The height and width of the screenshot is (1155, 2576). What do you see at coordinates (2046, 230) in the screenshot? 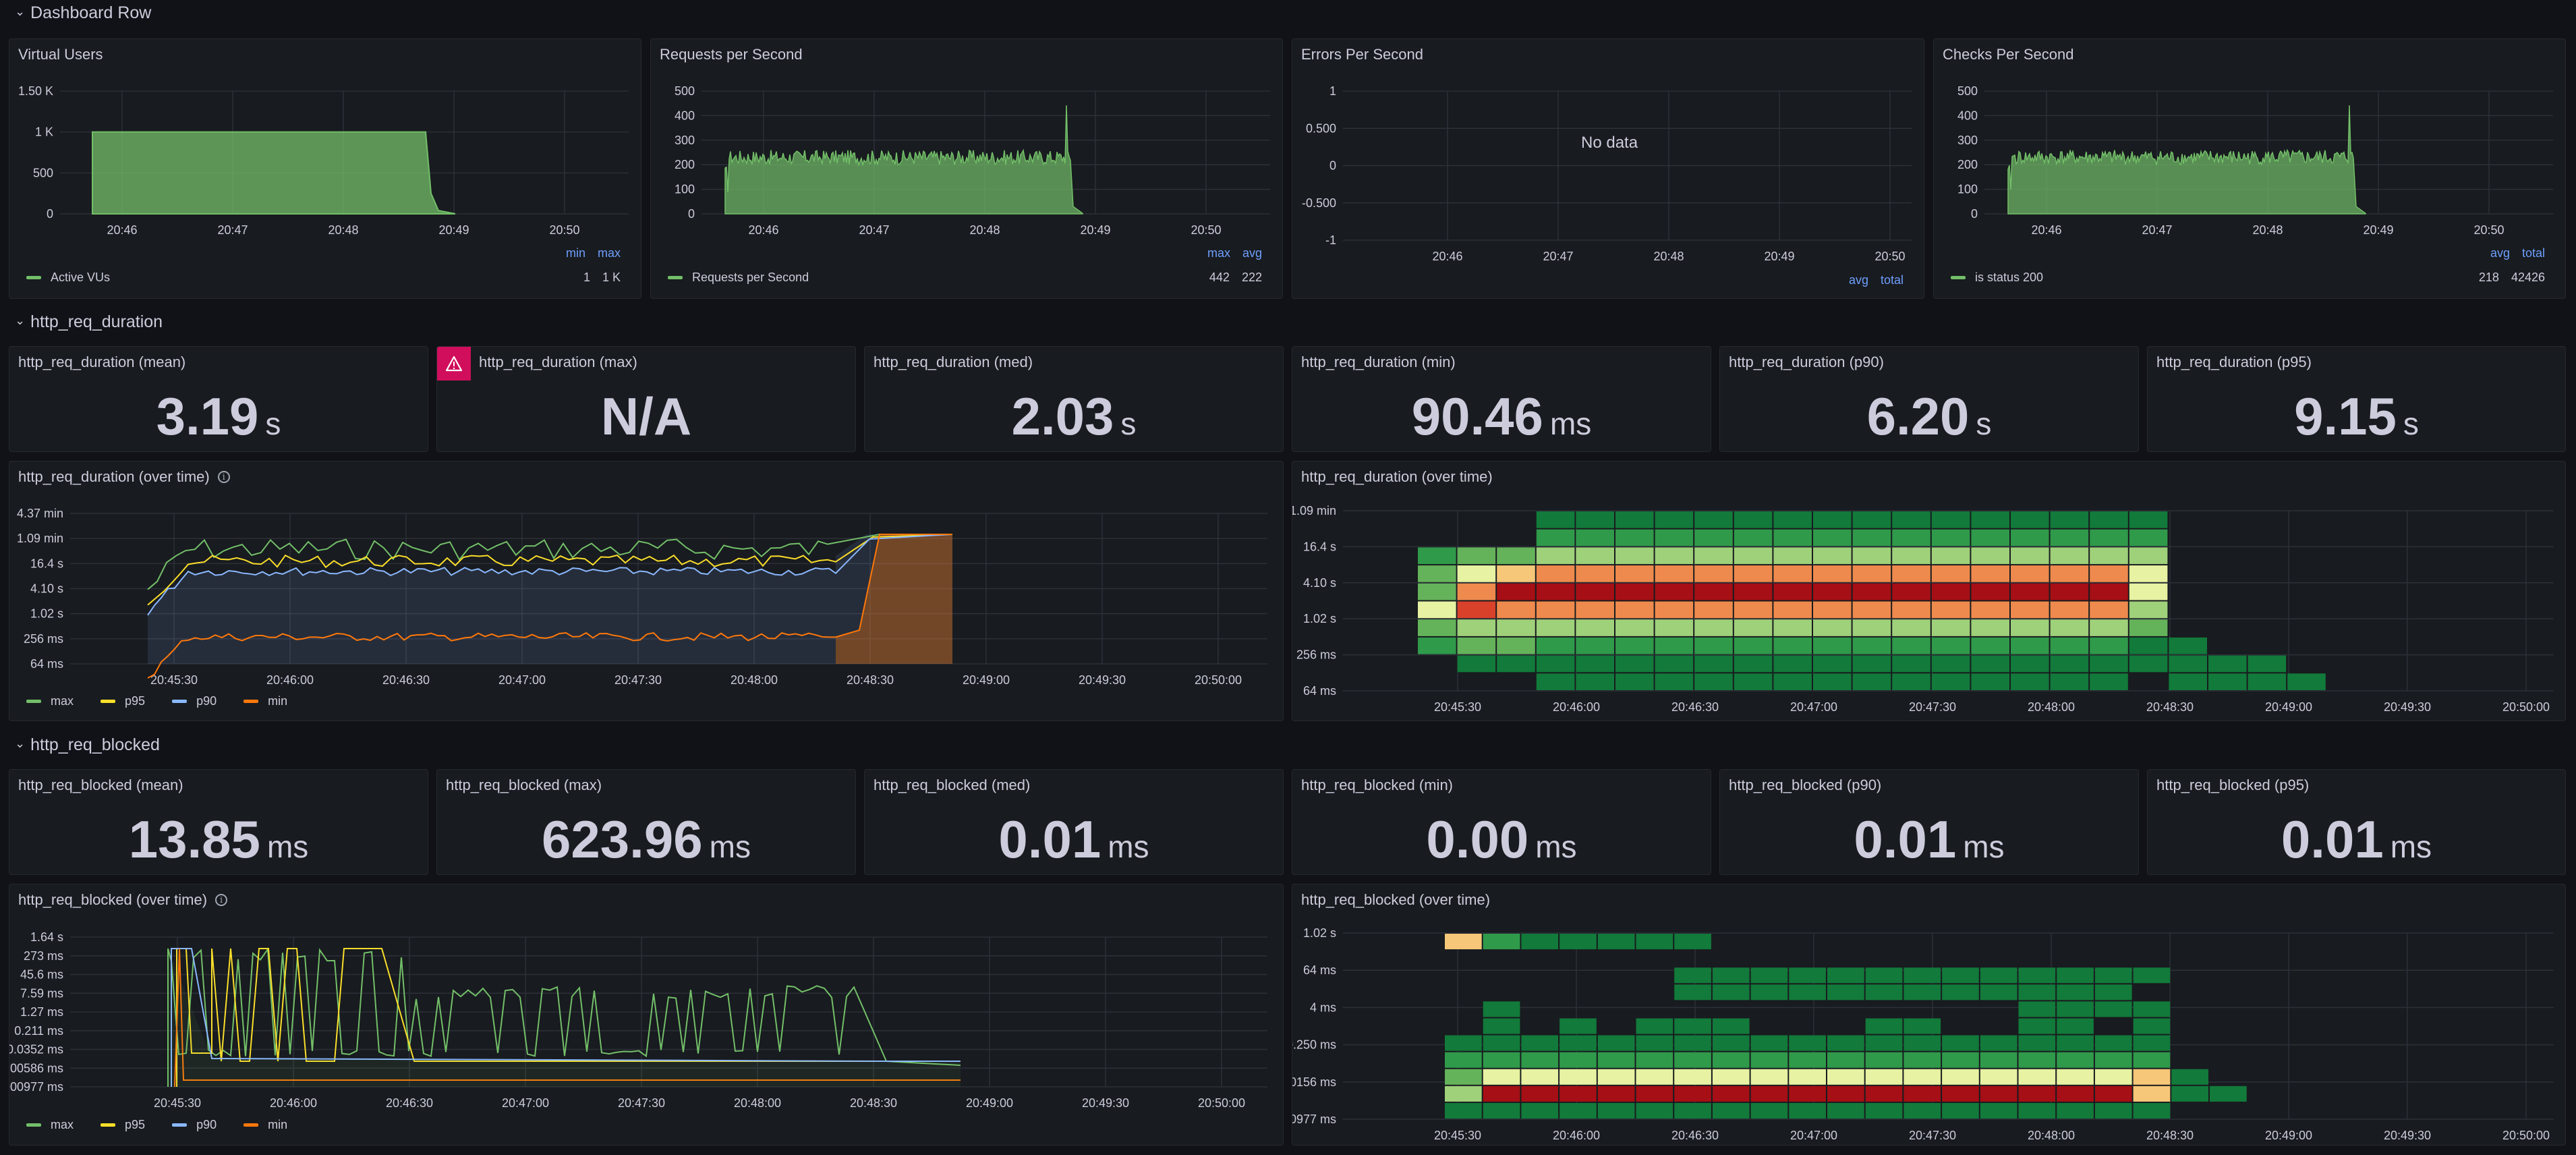
I see `x-tick-label: 20:46` at bounding box center [2046, 230].